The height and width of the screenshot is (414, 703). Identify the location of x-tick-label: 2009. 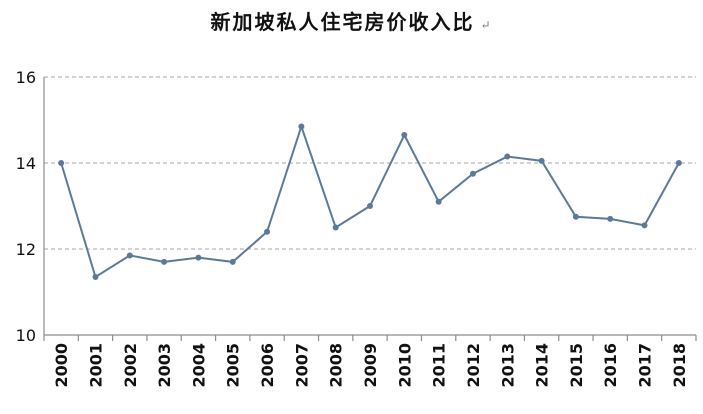
(370, 365).